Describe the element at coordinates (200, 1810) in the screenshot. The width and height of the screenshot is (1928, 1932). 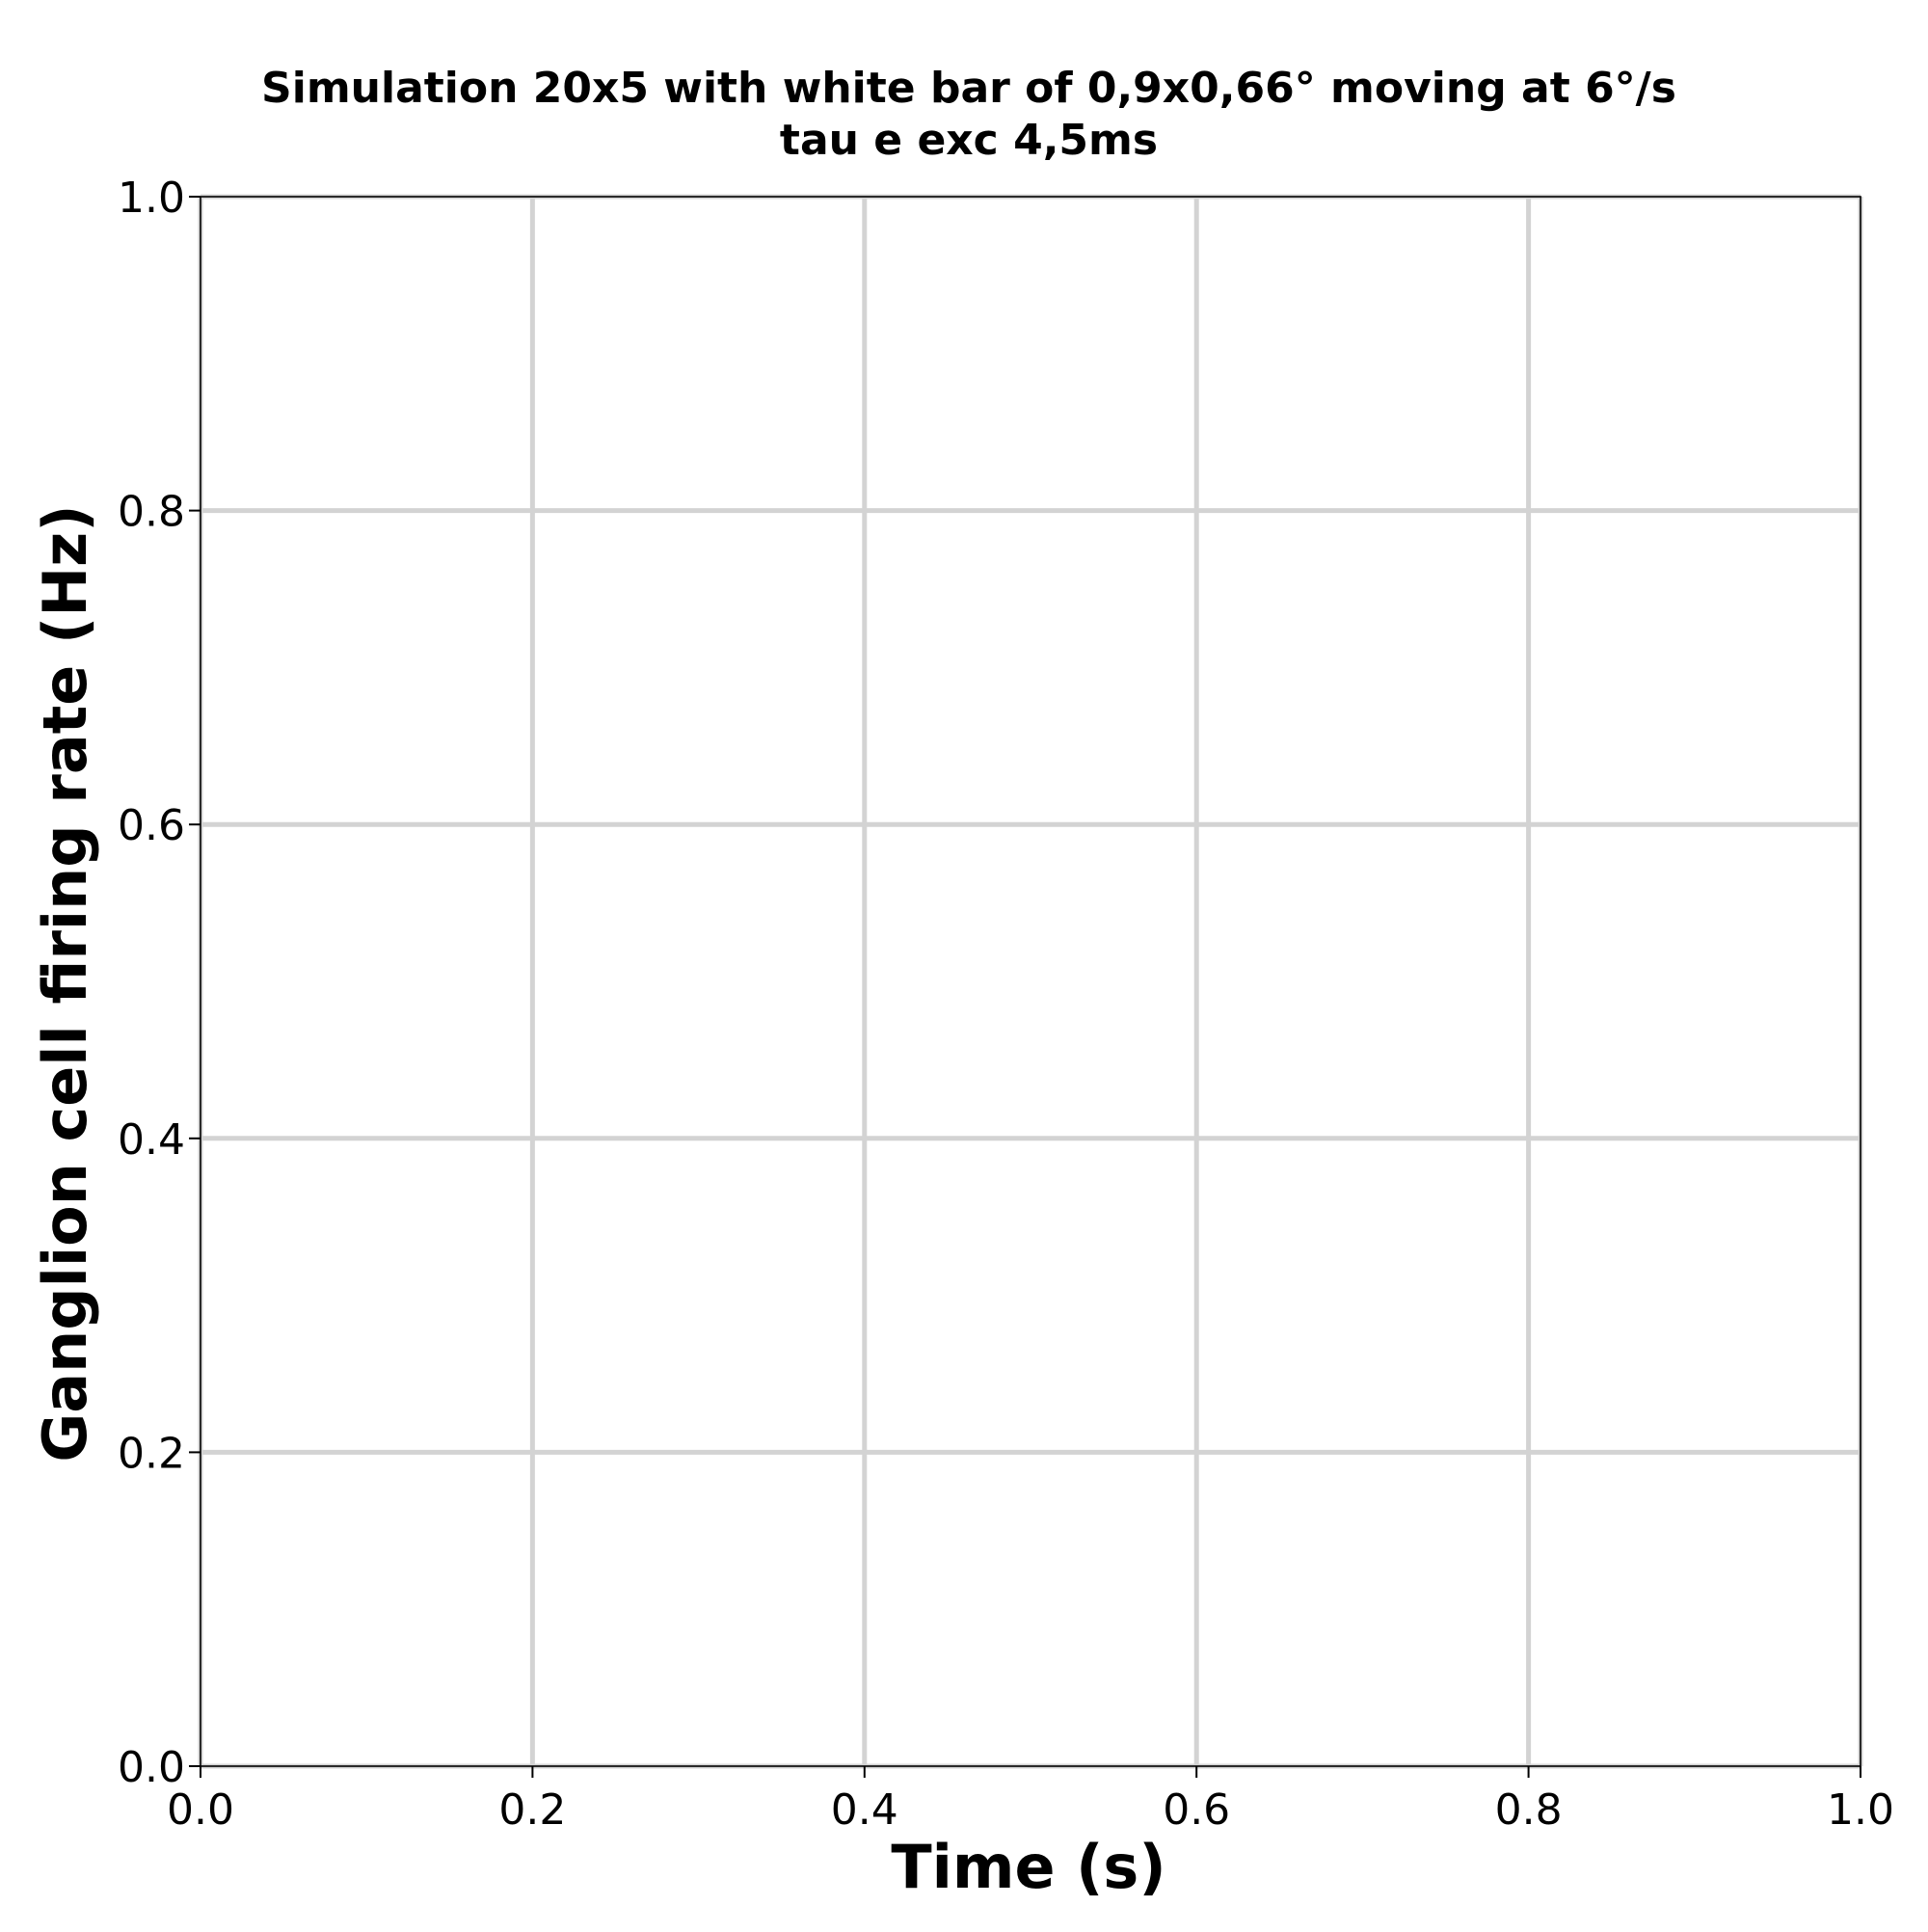
I see `x-tick-label: 0.0` at that location.